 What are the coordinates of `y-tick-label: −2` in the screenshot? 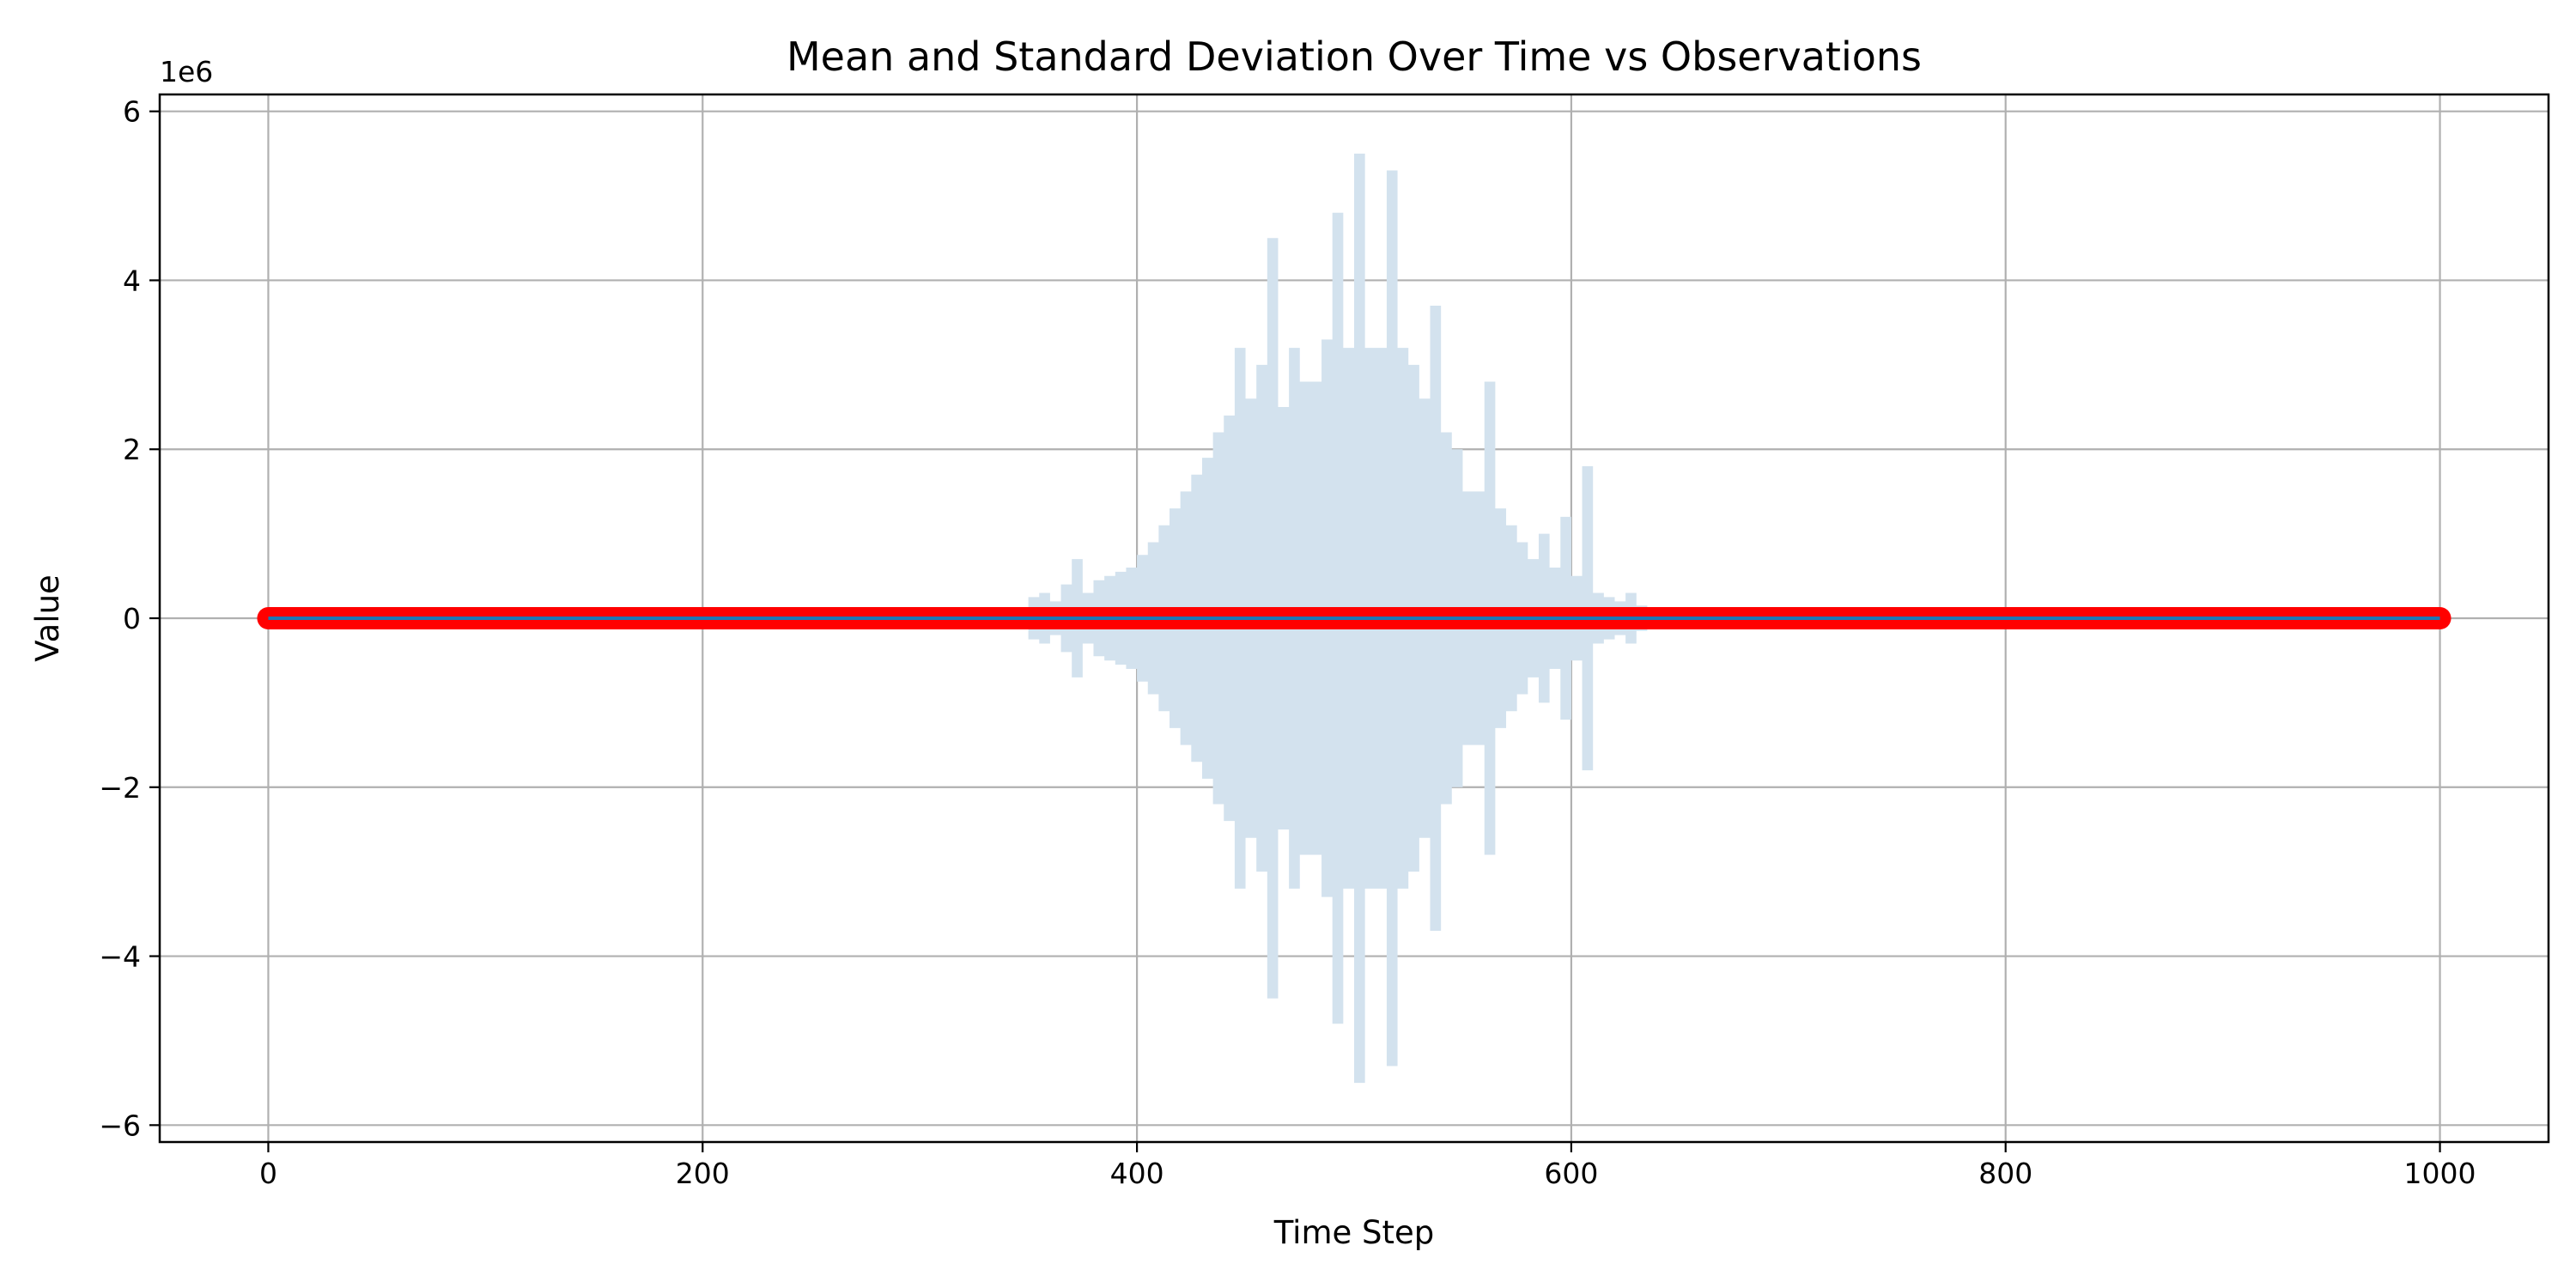 It's located at (120, 788).